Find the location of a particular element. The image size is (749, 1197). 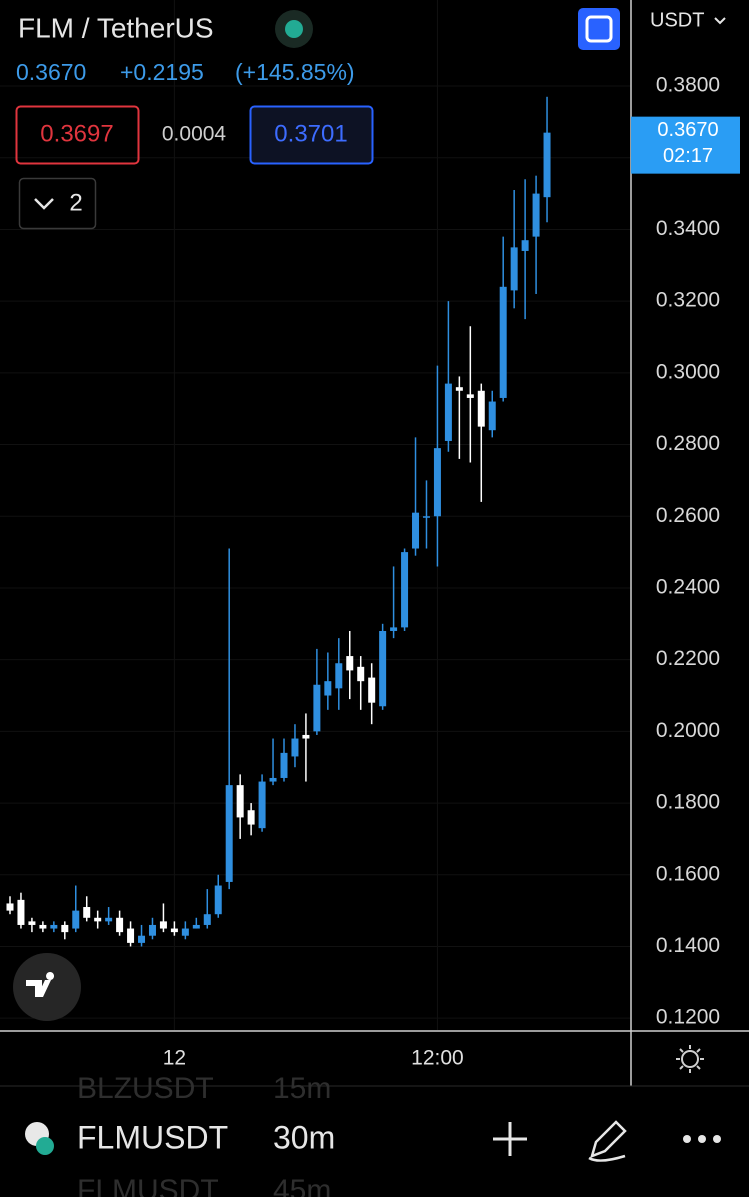

bottom-bar is located at coordinates (374, 1142).